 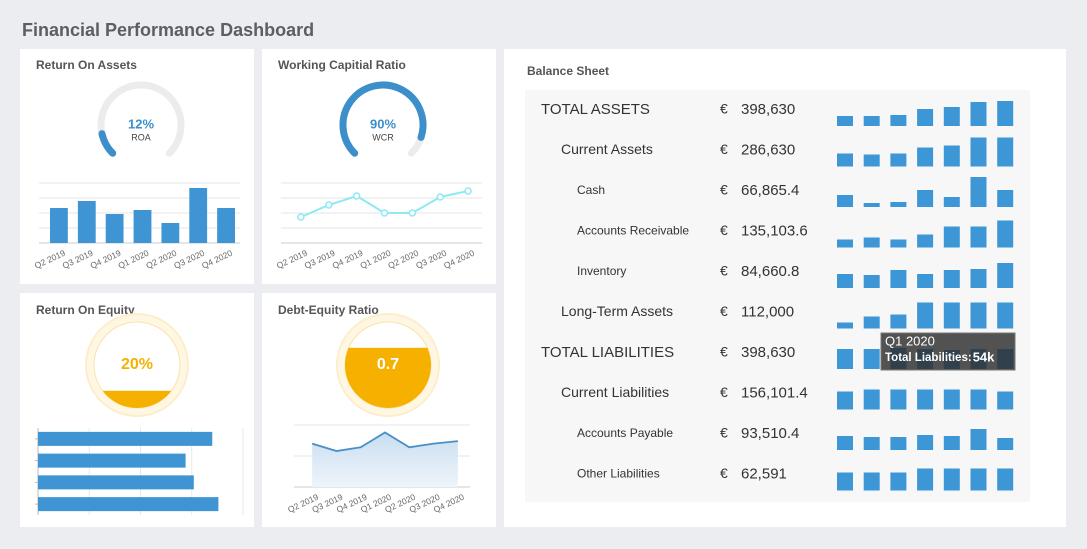 What do you see at coordinates (774, 230) in the screenshot?
I see `row-value: 135,103.6` at bounding box center [774, 230].